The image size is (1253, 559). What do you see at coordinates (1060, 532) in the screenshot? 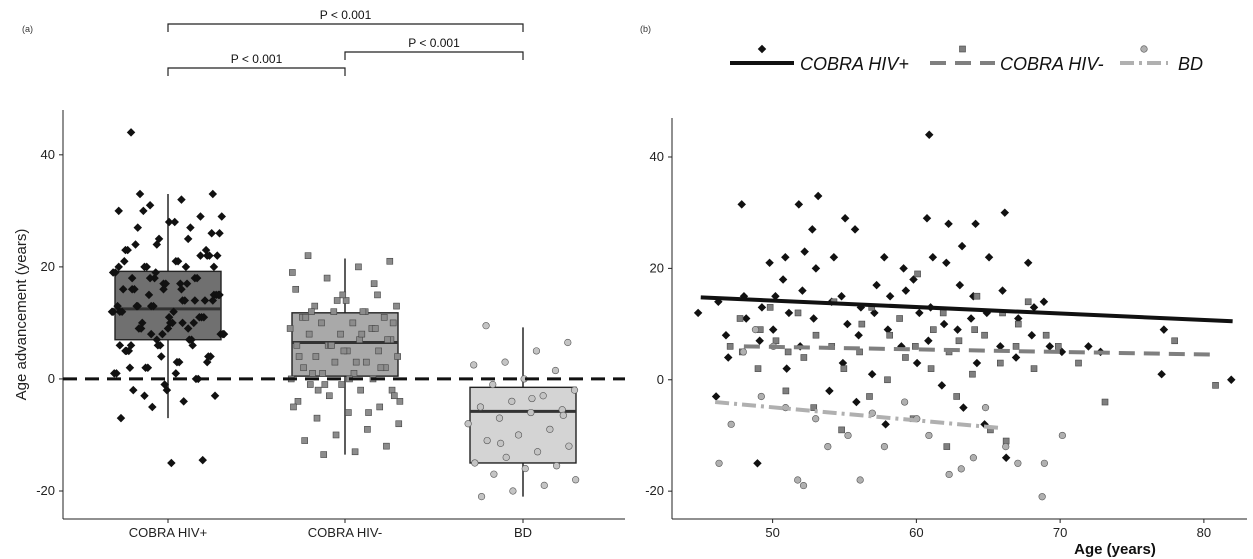
I see `x-tick-label-b: 70` at bounding box center [1060, 532].